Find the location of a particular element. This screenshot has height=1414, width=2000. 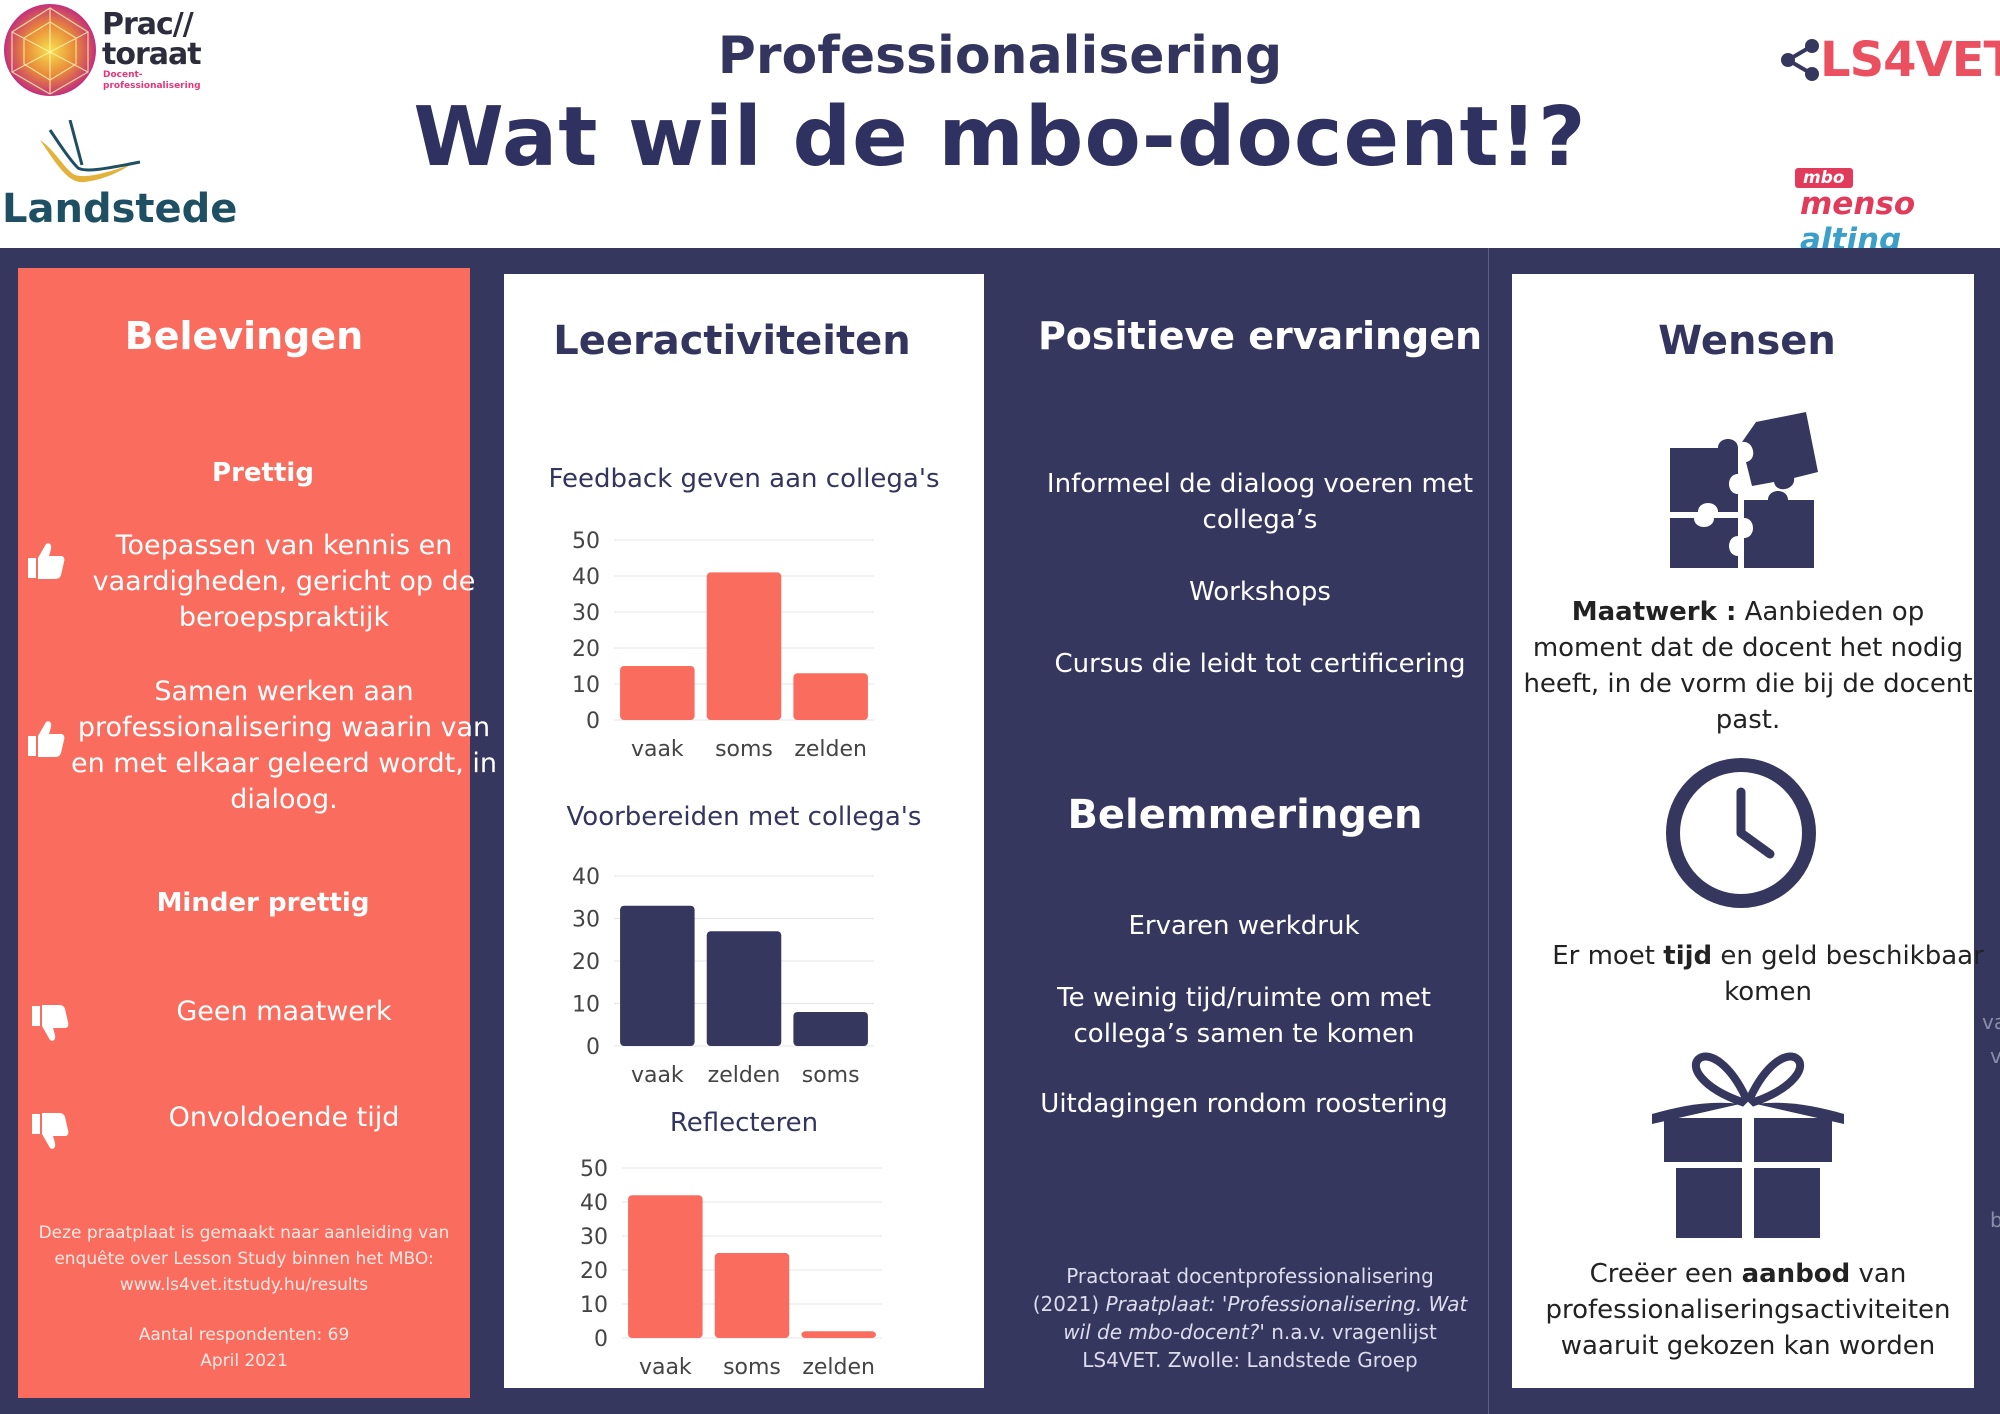

chart-reflecteren: 0 10 20 30 40 50 vaak soms zelden is located at coordinates (731, 1268).